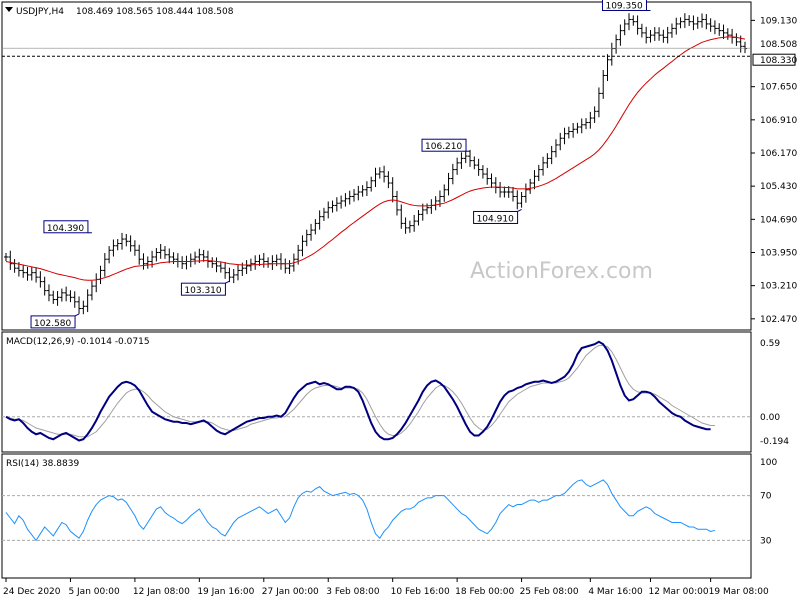 This screenshot has height=600, width=800. Describe the element at coordinates (778, 121) in the screenshot. I see `price-tick-label: 106.910` at that location.